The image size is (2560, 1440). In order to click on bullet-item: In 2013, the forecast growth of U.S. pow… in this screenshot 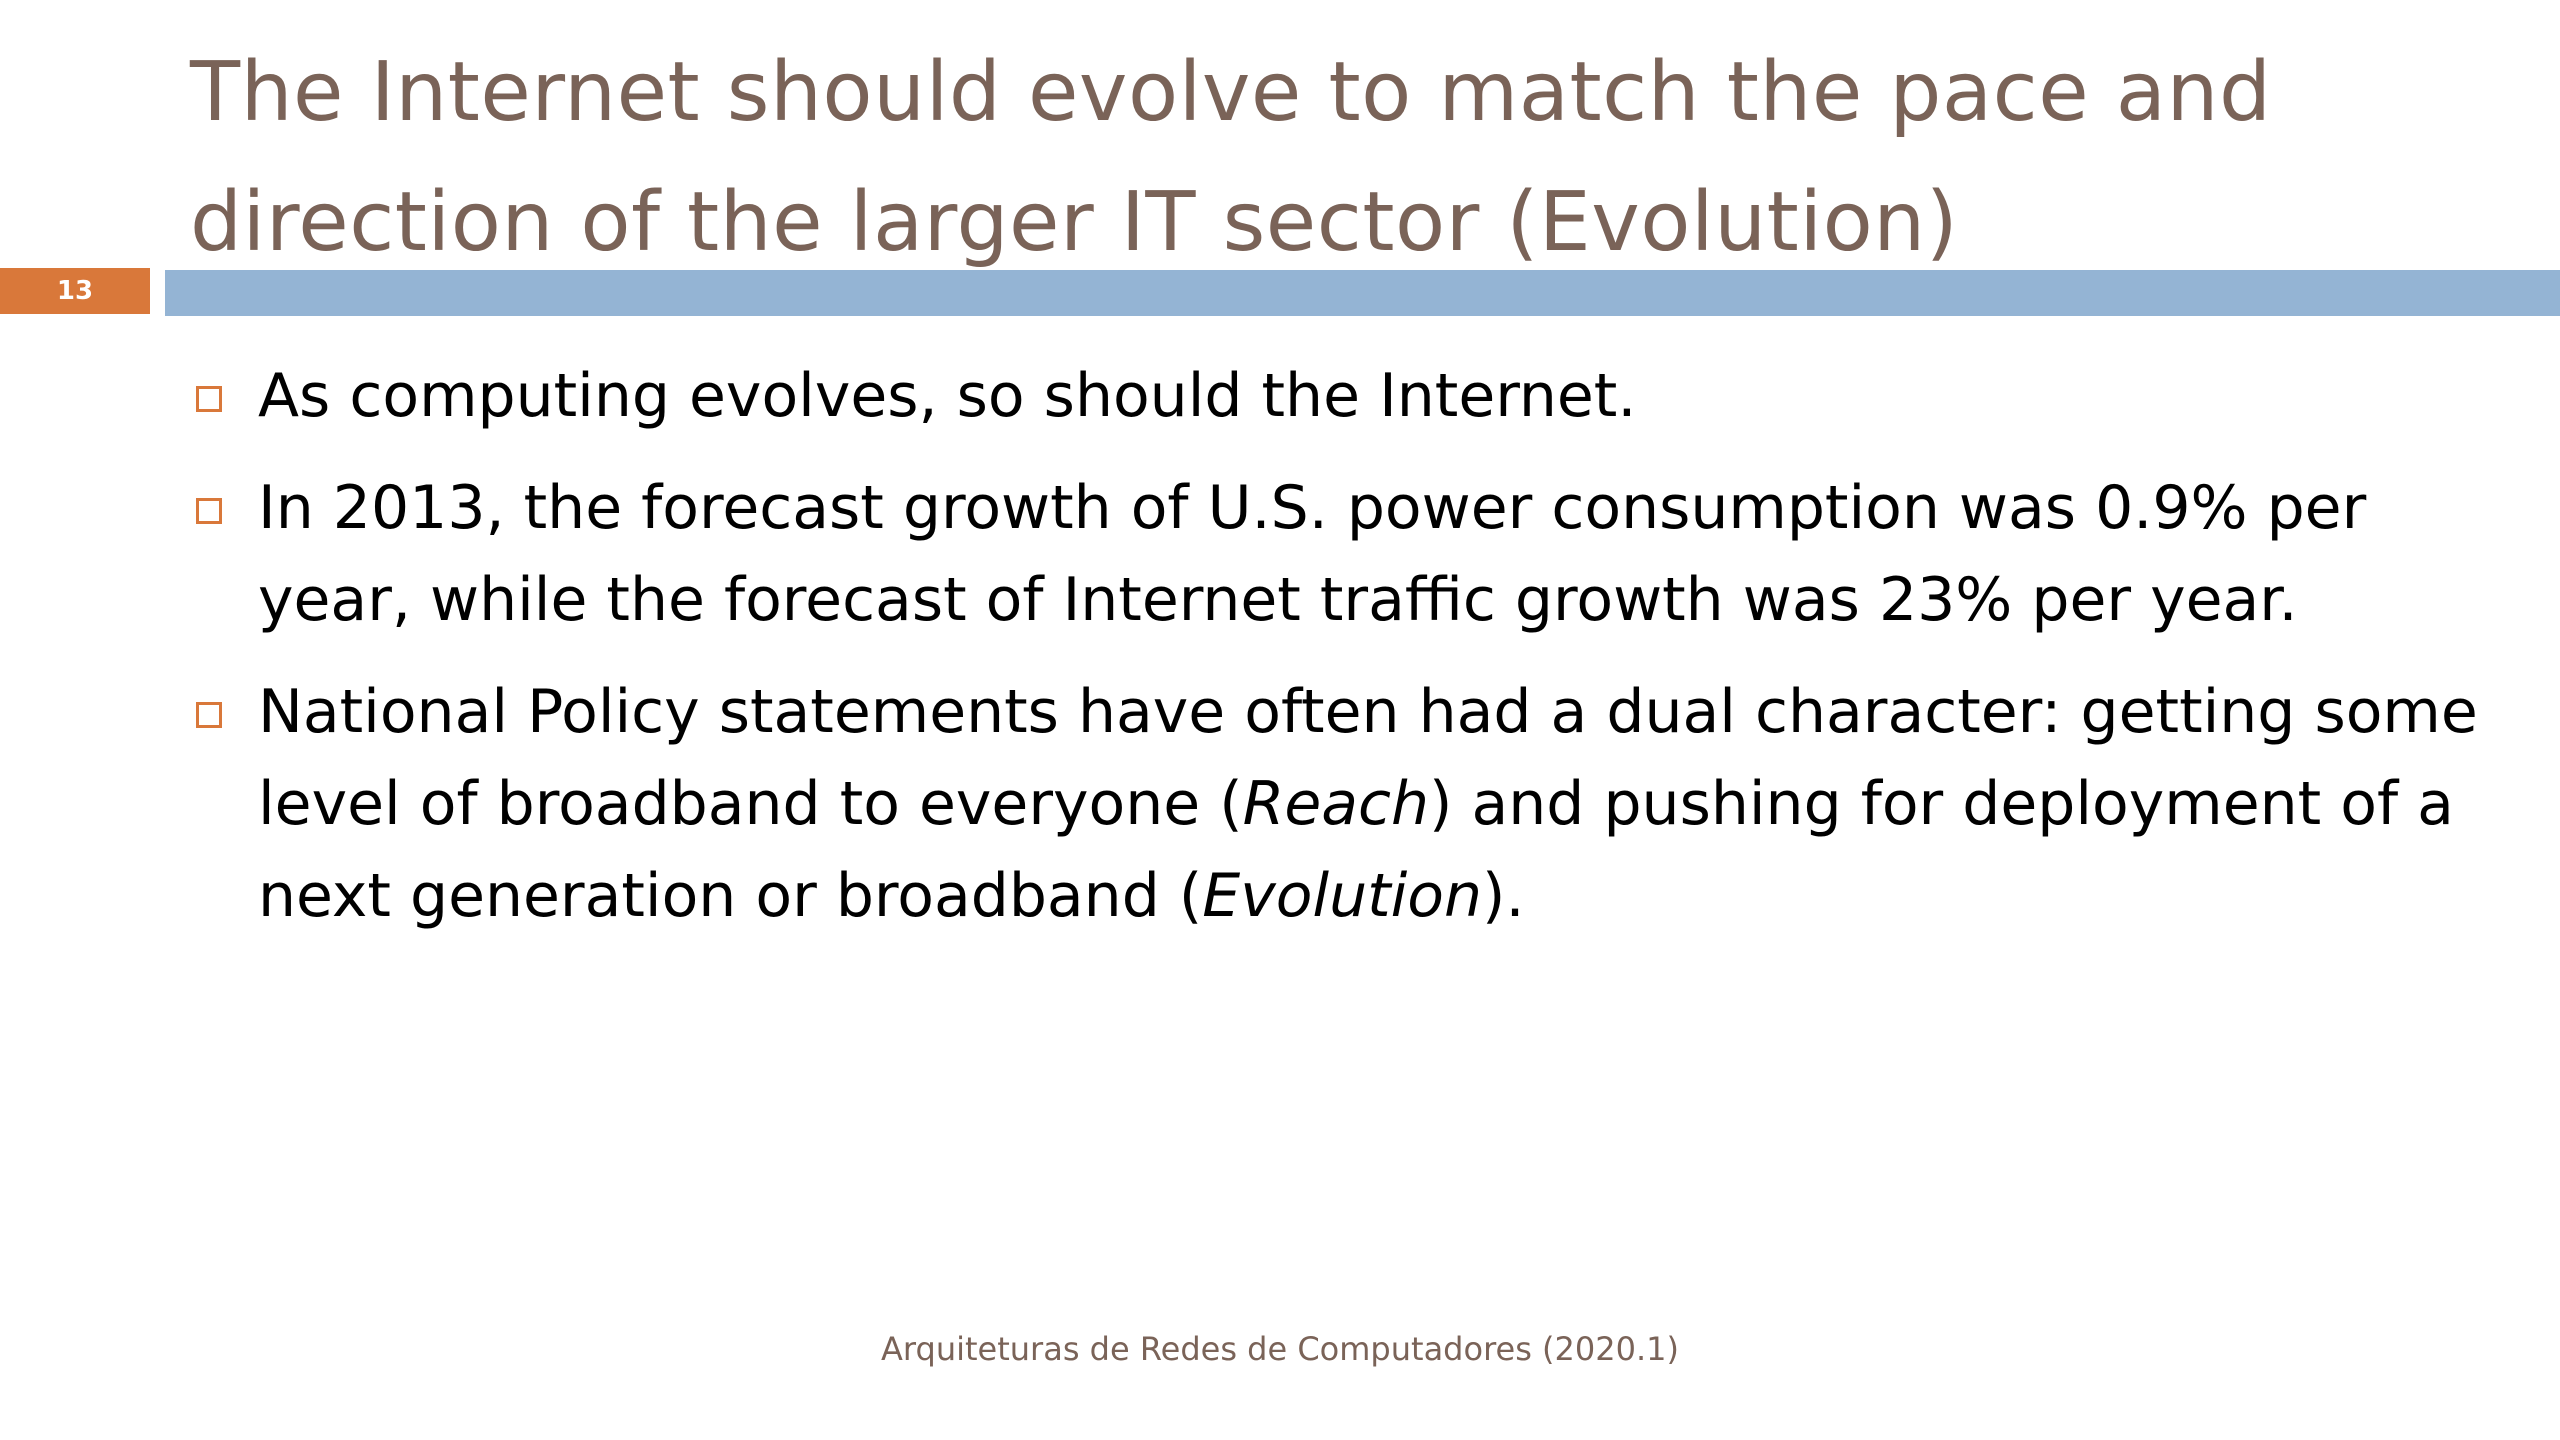, I will do `click(1340, 554)`.